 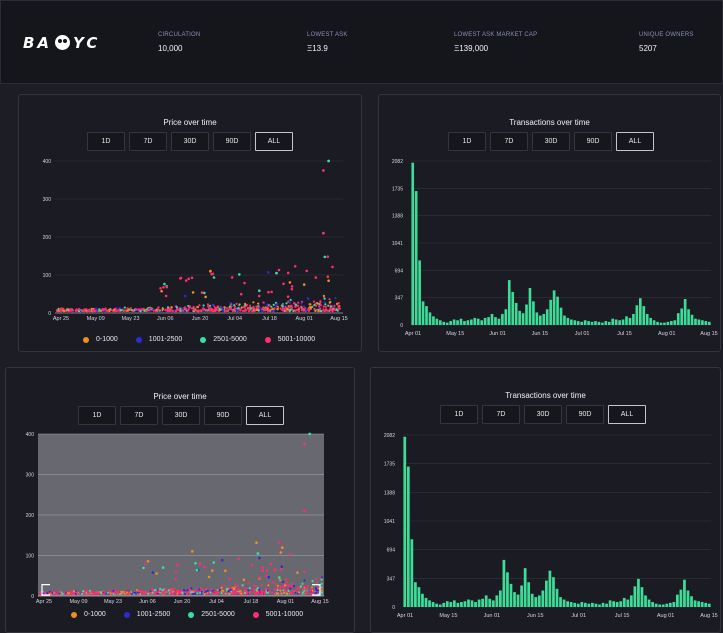 I want to click on bayc-logo: BA YC, so click(x=62, y=43).